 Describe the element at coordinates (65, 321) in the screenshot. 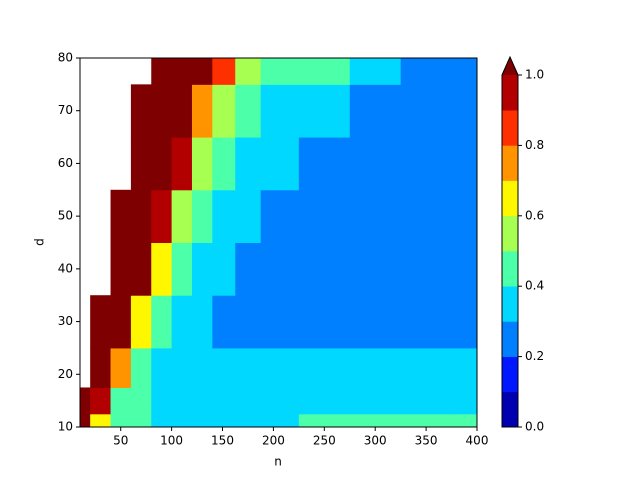

I see `y-tick-label: 30` at that location.